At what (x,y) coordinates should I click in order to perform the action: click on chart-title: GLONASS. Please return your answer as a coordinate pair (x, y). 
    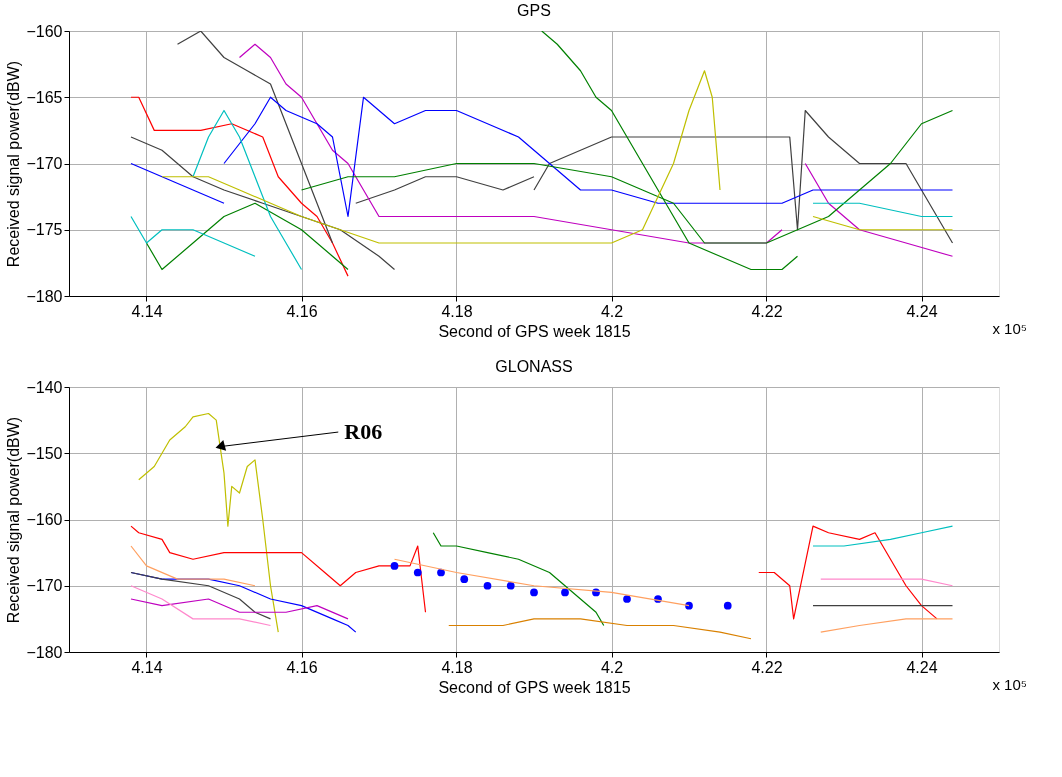
    Looking at the image, I should click on (534, 366).